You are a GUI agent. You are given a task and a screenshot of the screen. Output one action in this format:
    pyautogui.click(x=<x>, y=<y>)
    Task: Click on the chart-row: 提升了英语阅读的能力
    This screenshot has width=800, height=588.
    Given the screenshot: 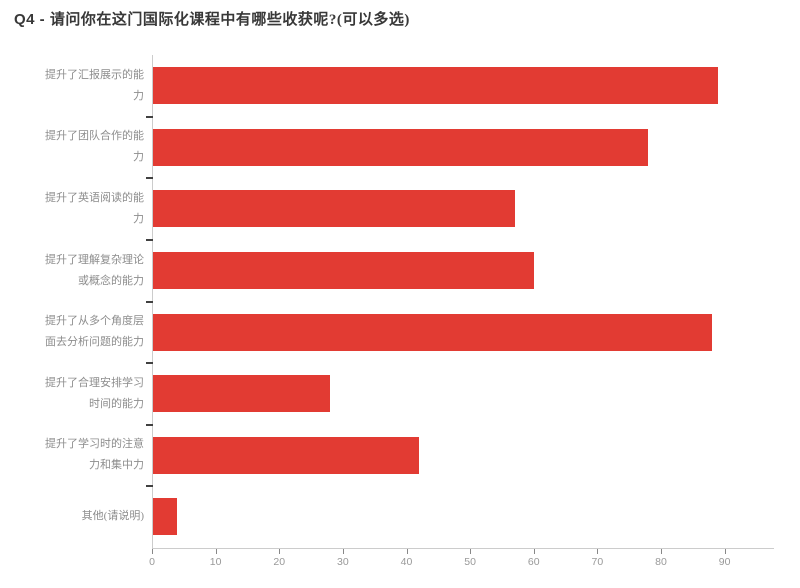 What is the action you would take?
    pyautogui.click(x=390, y=209)
    